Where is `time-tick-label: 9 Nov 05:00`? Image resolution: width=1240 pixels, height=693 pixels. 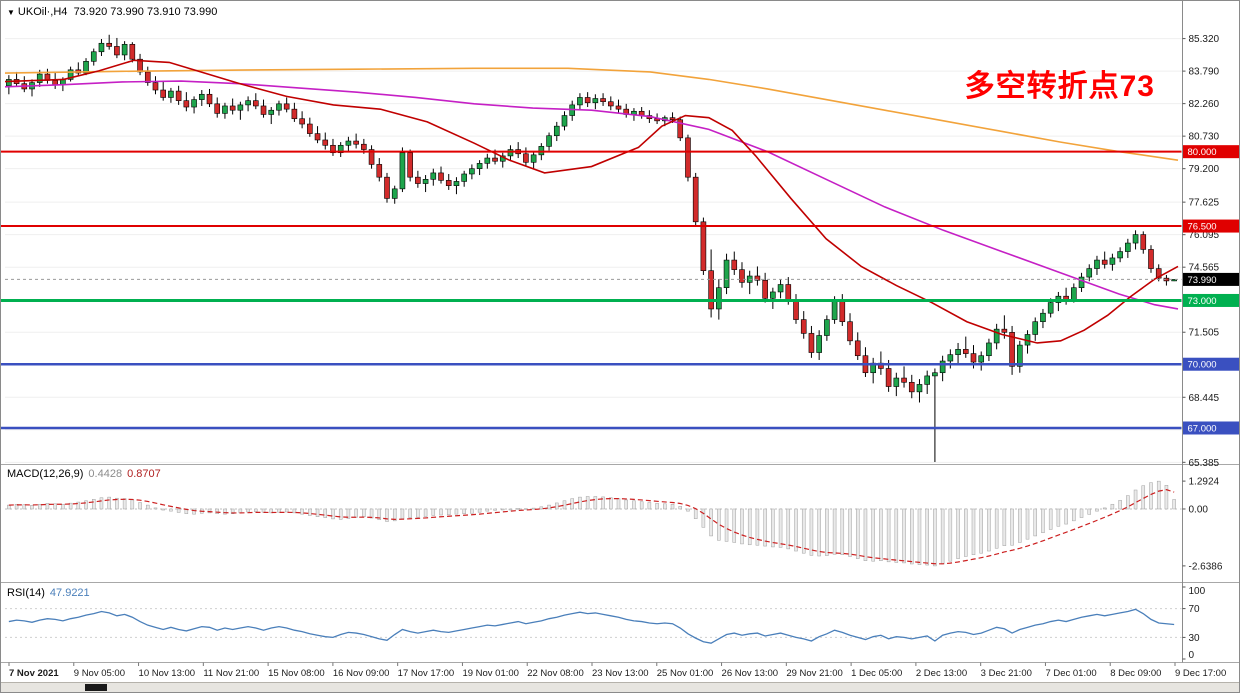 time-tick-label: 9 Nov 05:00 is located at coordinates (99, 673).